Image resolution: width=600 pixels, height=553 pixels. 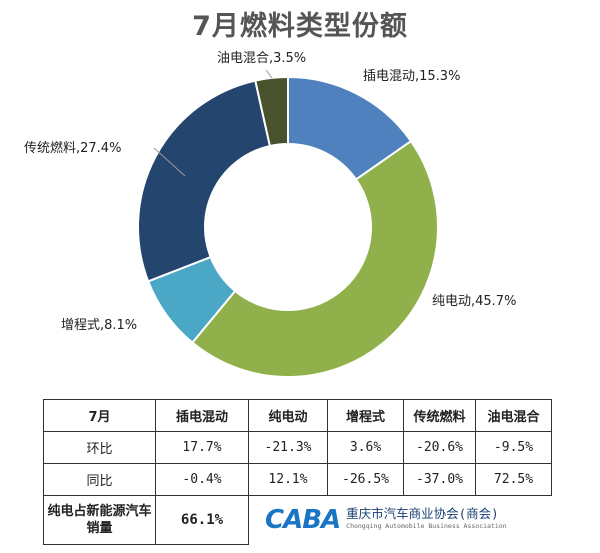 What do you see at coordinates (202, 447) in the screenshot?
I see `table-cell: 17.7%` at bounding box center [202, 447].